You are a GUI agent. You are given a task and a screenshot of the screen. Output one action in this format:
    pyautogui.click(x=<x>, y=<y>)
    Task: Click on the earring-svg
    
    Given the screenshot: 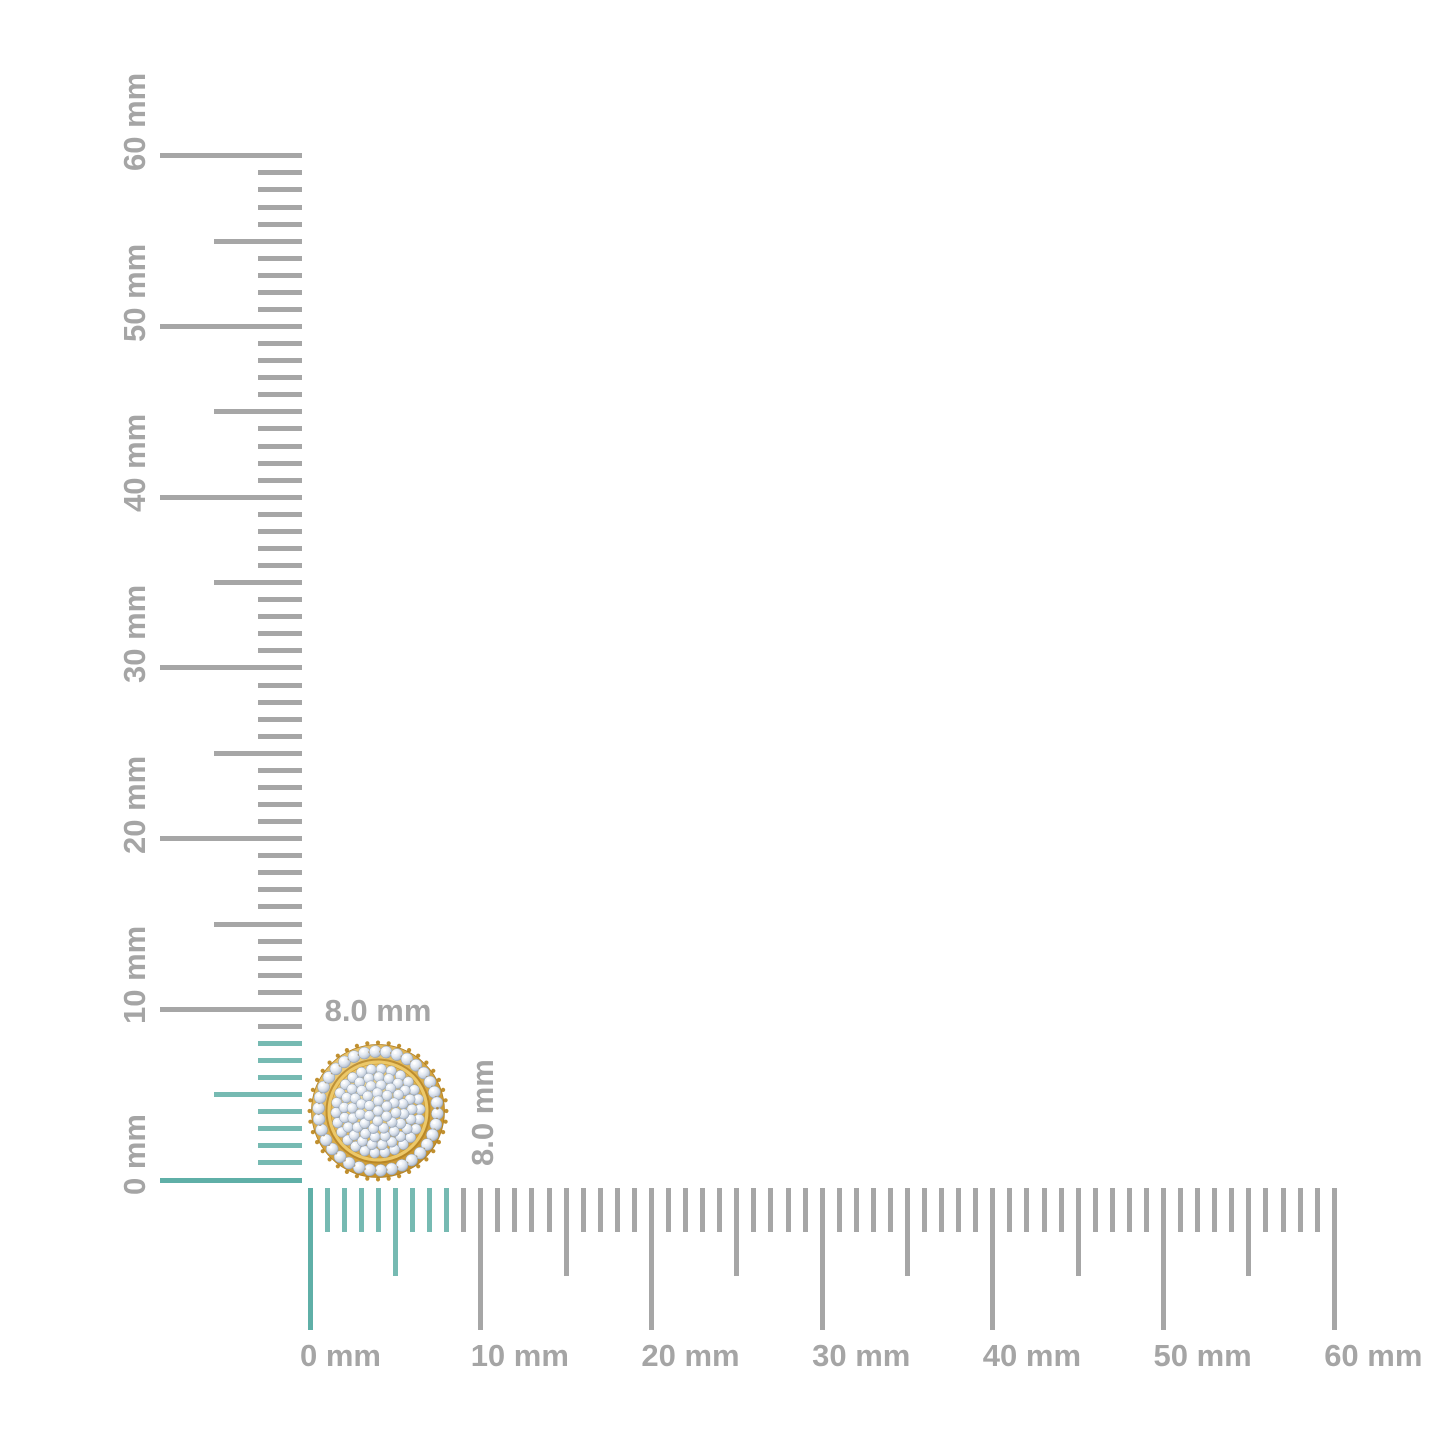 What is the action you would take?
    pyautogui.click(x=378, y=1111)
    